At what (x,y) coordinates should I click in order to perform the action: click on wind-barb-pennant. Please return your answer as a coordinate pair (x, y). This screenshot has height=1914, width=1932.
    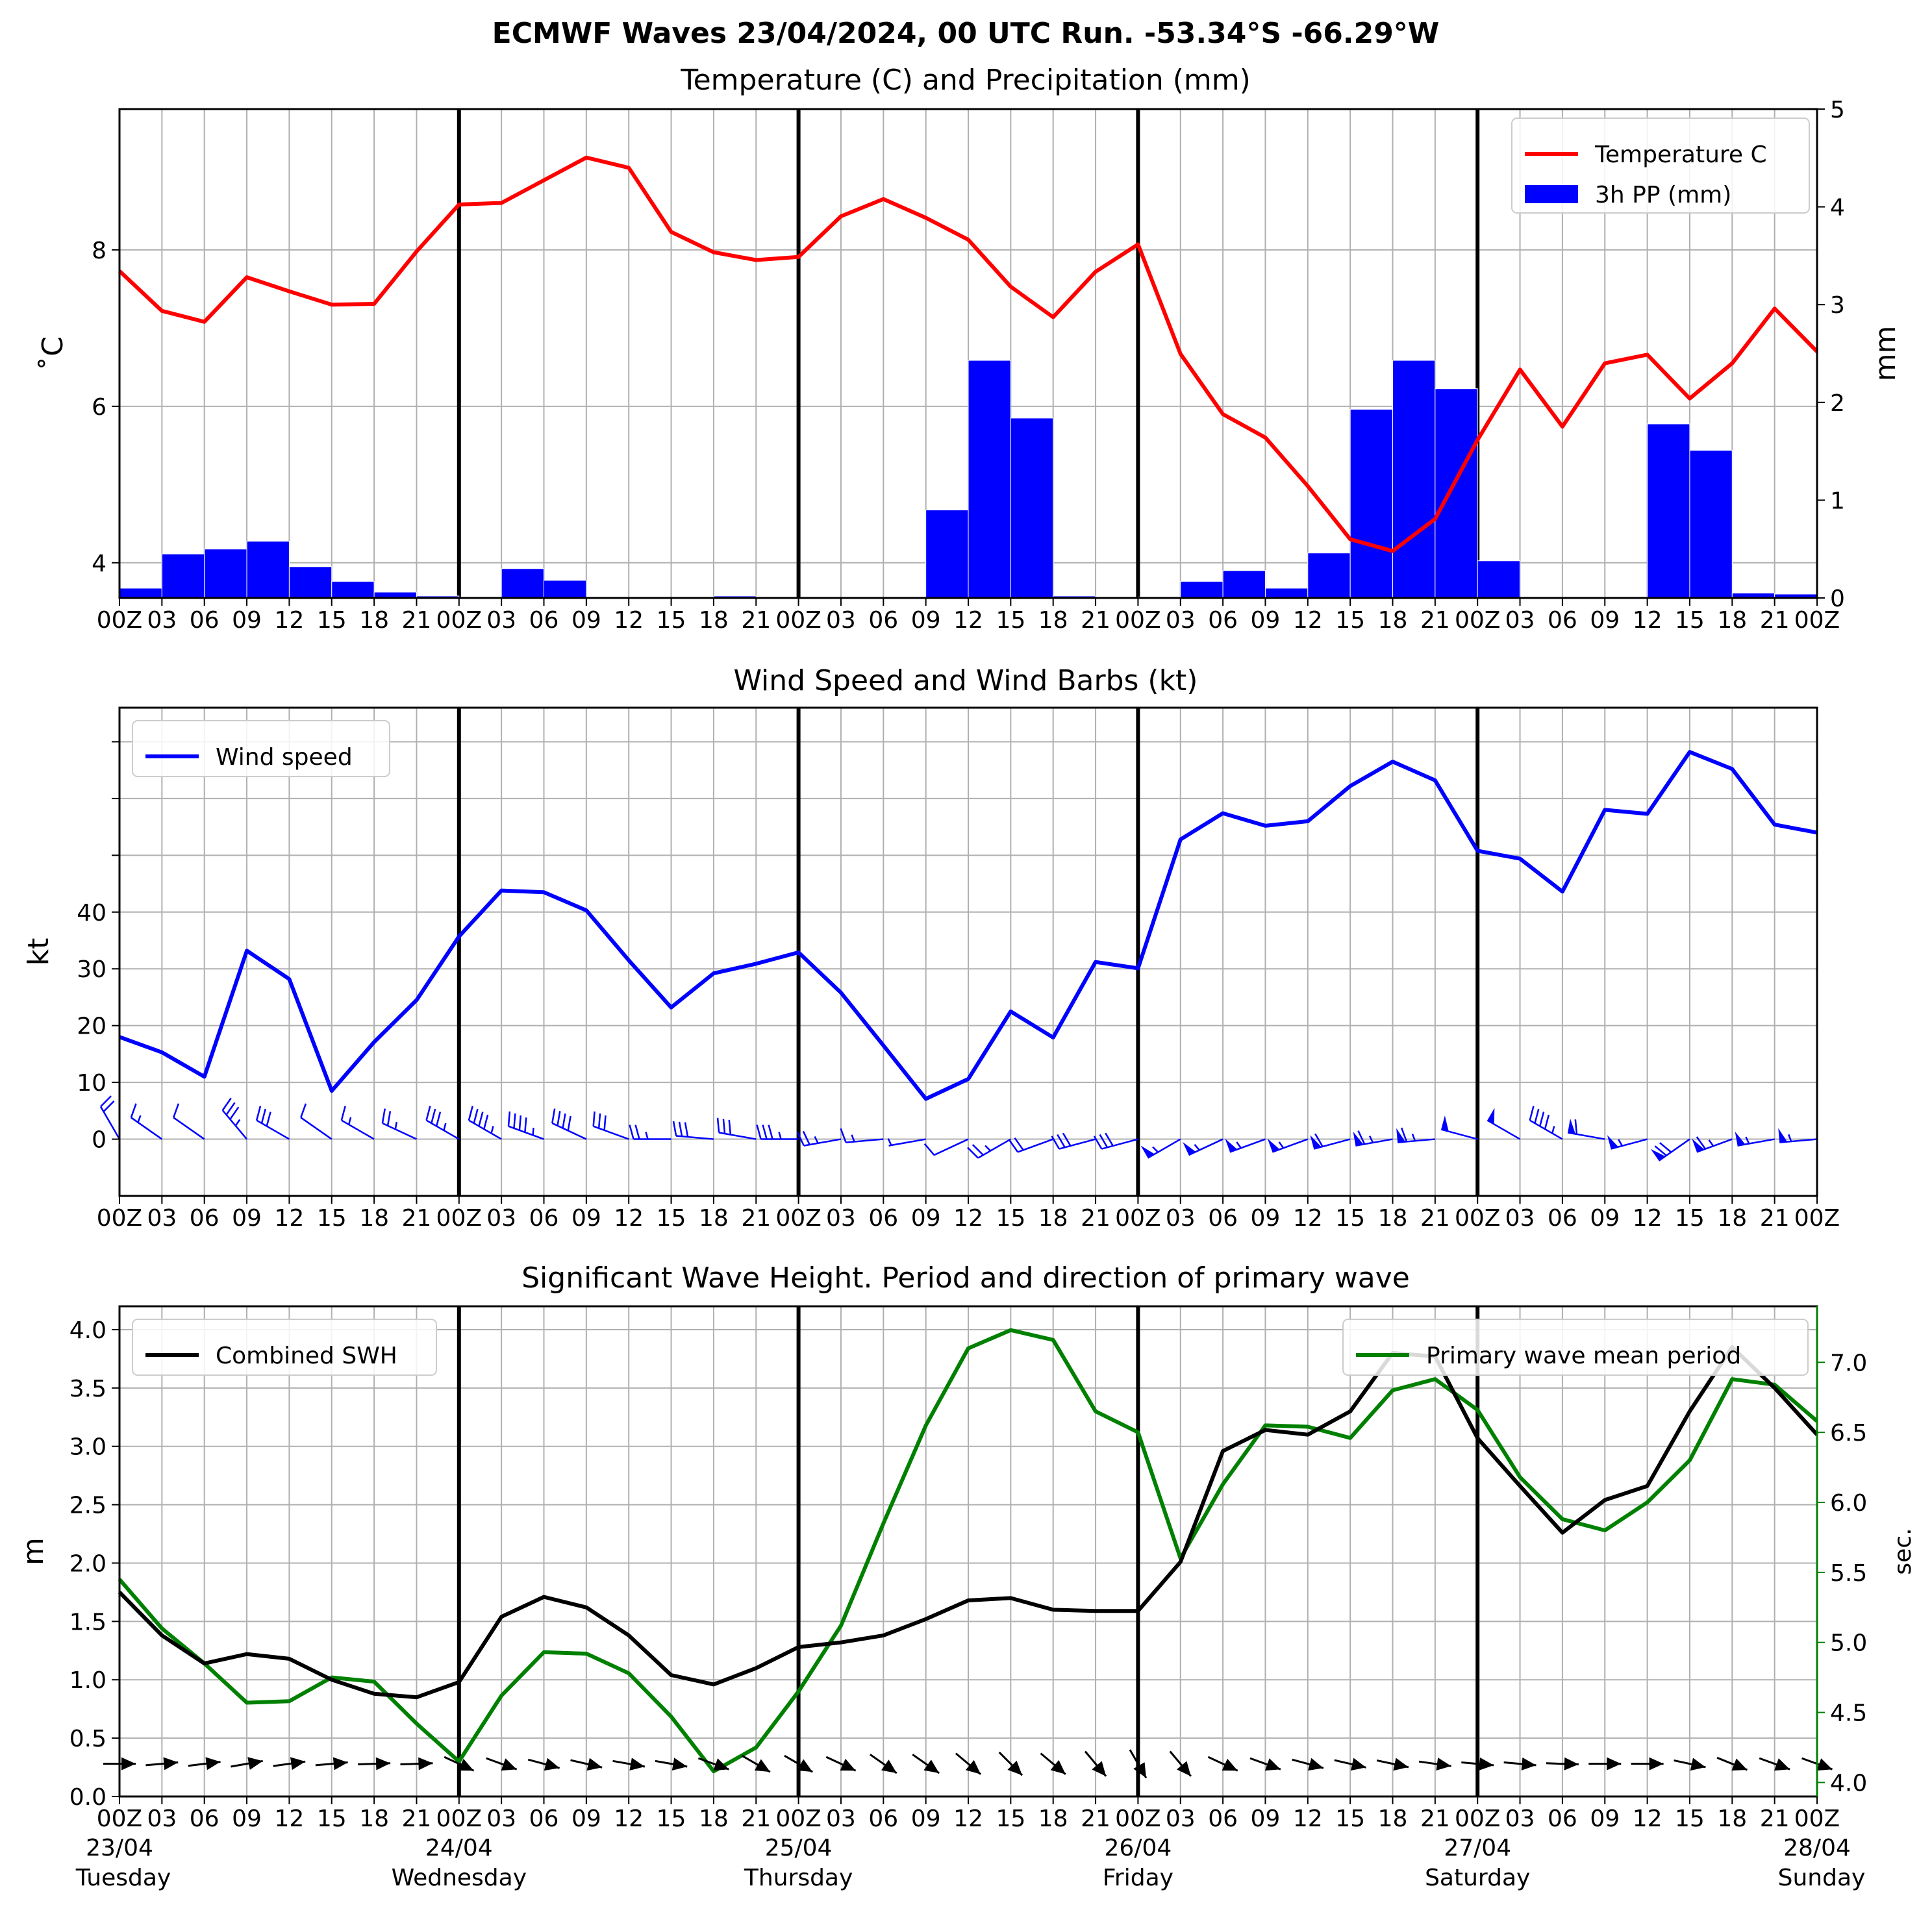
    Looking at the image, I should click on (1273, 1145).